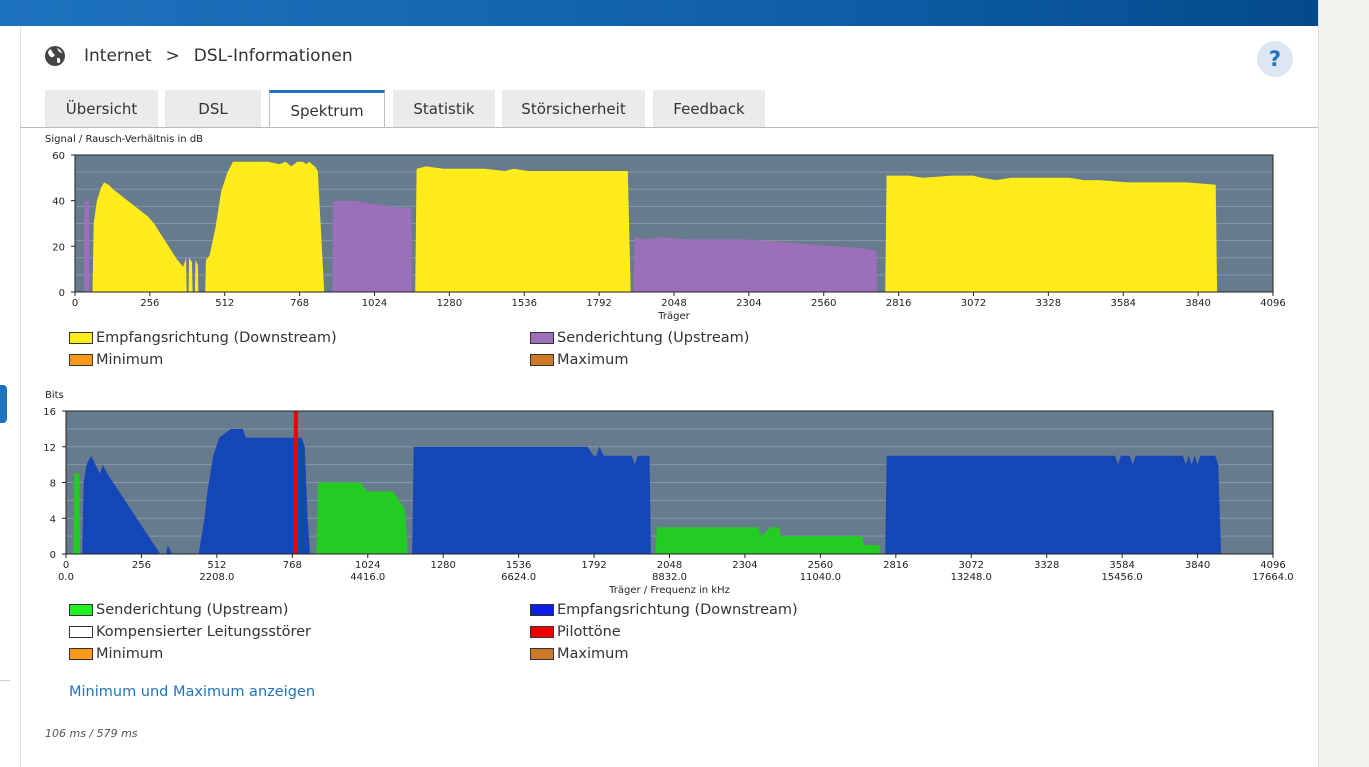 This screenshot has width=1369, height=767. Describe the element at coordinates (1343, 383) in the screenshot. I see `right-panel` at that location.